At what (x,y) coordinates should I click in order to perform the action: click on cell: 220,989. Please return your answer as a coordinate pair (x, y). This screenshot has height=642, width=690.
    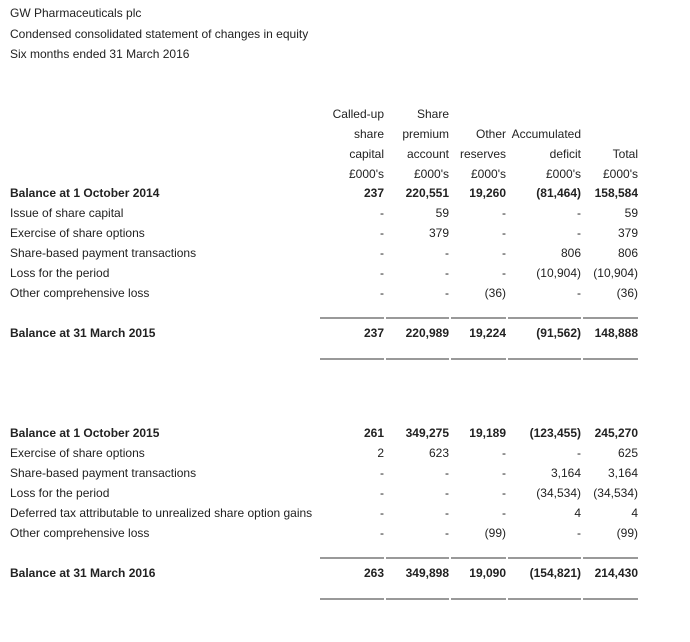
    Looking at the image, I should click on (428, 333).